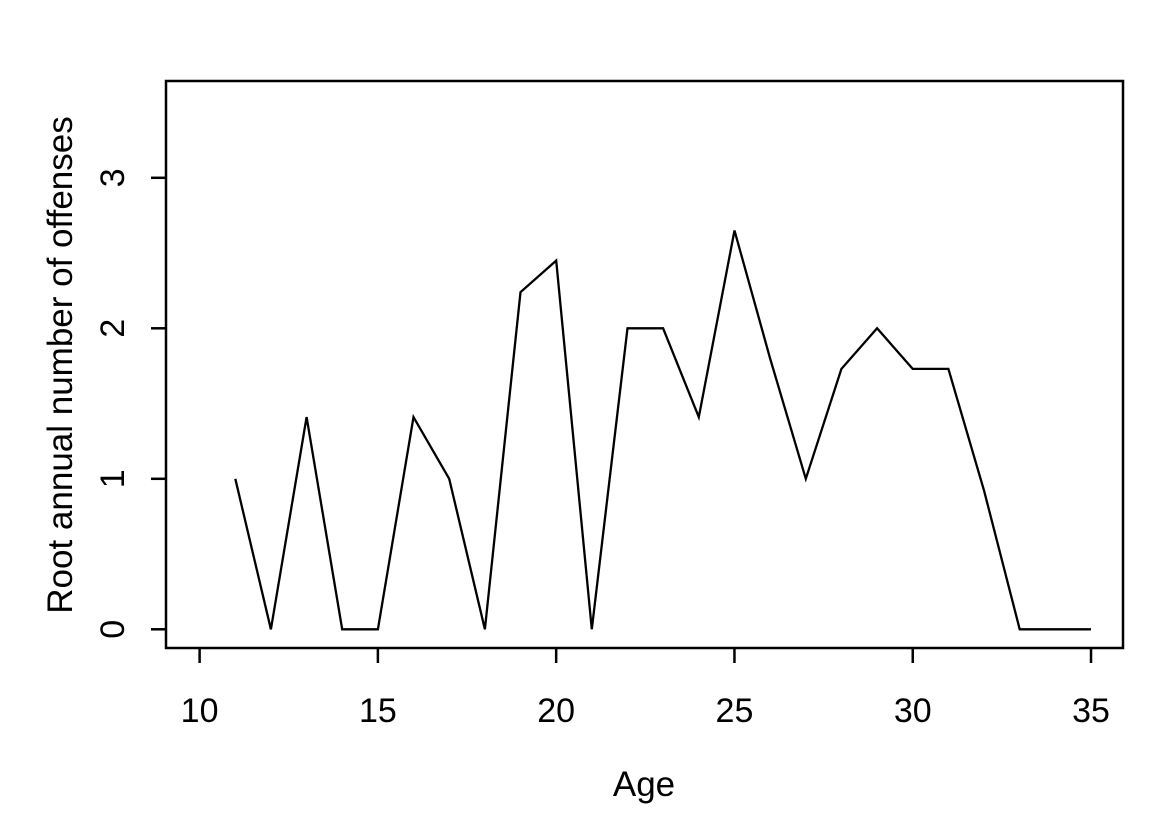 The image size is (1169, 824). I want to click on x-tick-label: 30, so click(913, 711).